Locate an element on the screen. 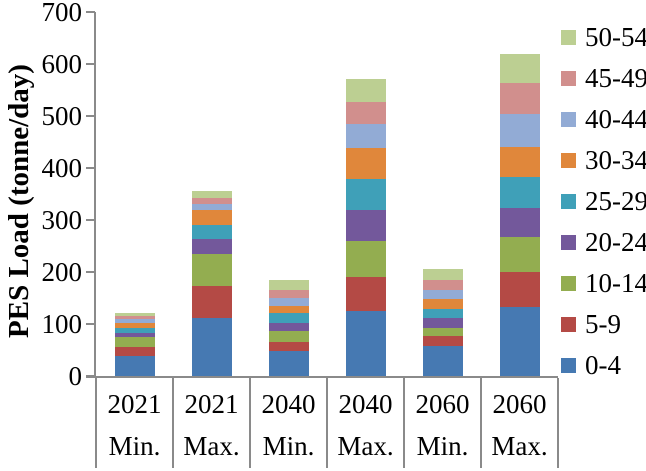 The height and width of the screenshot is (471, 646). stacked-bar-2060-min is located at coordinates (442, 322).